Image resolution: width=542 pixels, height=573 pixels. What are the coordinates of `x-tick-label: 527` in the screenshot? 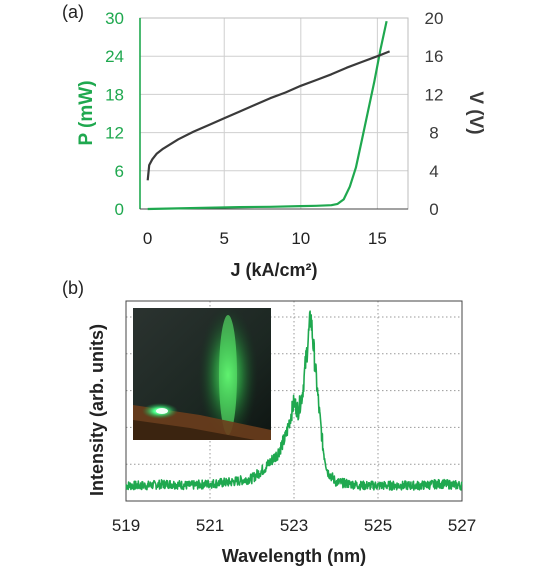 It's located at (462, 525).